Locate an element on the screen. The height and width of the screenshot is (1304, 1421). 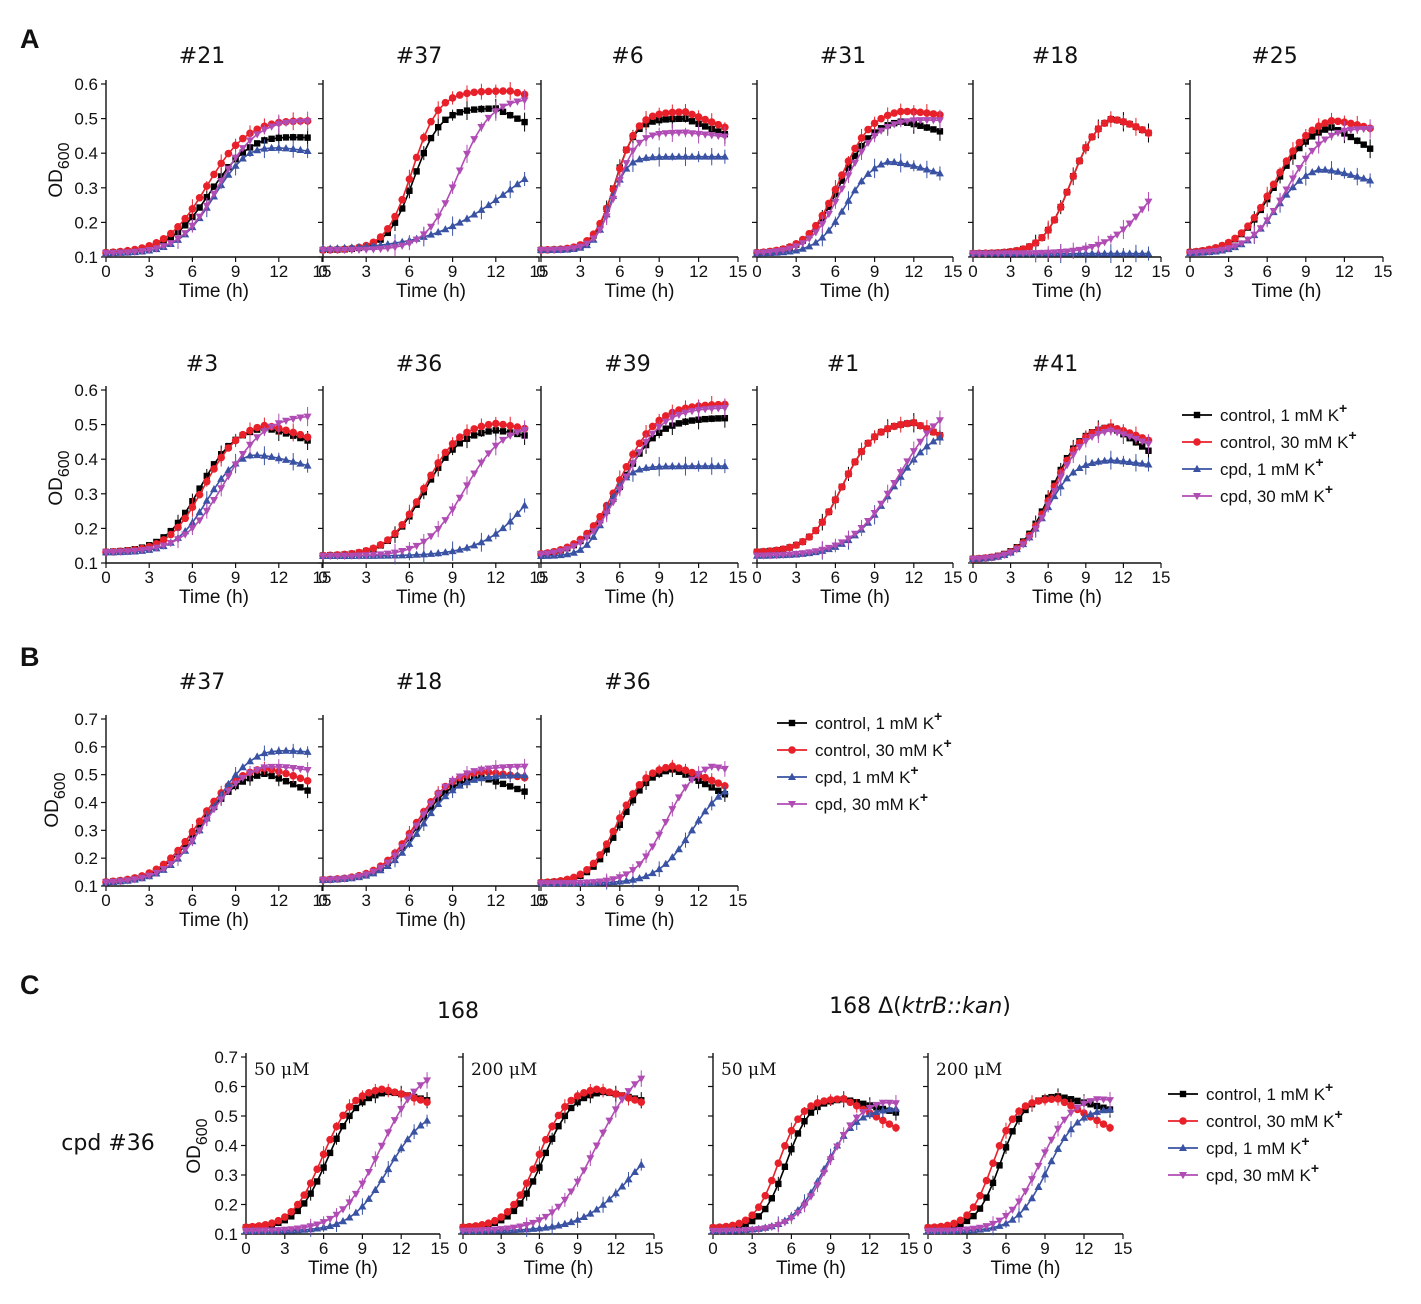
series-line is located at coordinates (1060, 186).